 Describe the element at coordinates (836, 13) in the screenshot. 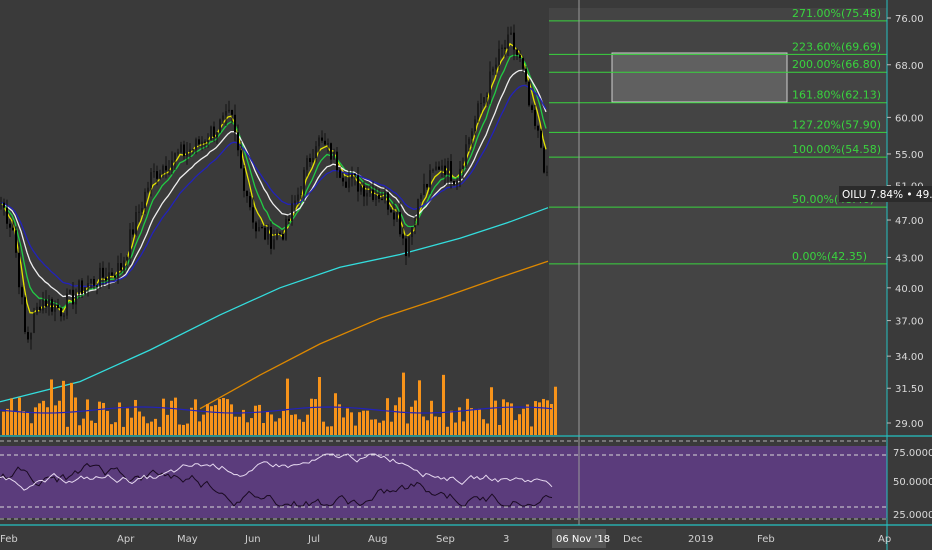

I see `fib-level-label: 271.00%(75.48)` at that location.